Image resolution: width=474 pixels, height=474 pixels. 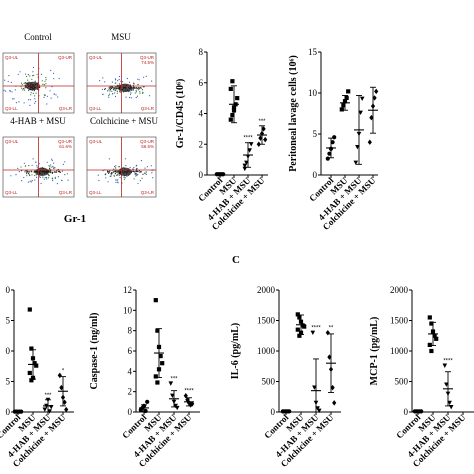 What do you see at coordinates (147, 141) in the screenshot?
I see `quadrant-ur-label: Q3-UR` at bounding box center [147, 141].